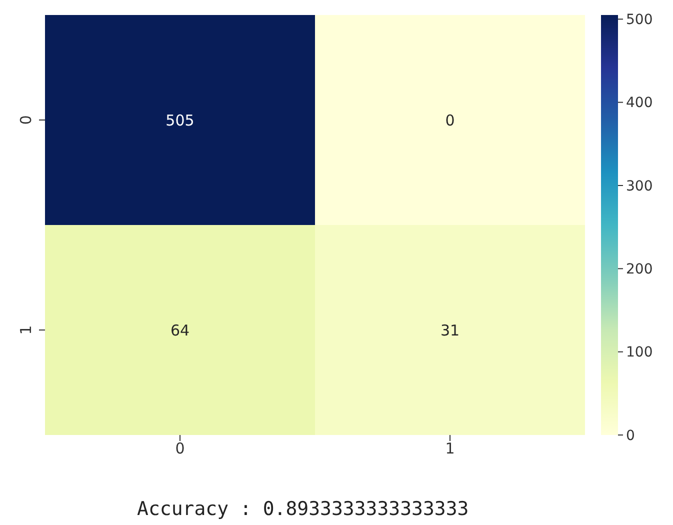  Describe the element at coordinates (180, 120) in the screenshot. I see `data-label: 505` at that location.